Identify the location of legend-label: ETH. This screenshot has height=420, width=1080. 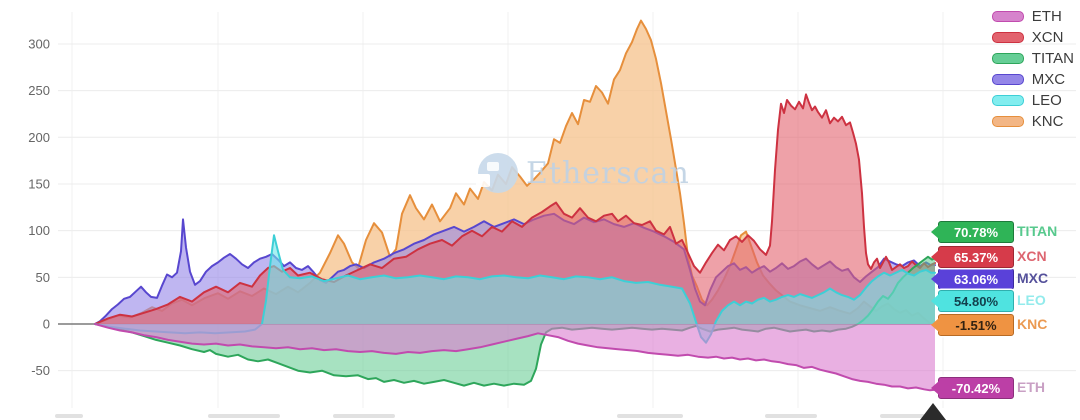
(1046, 16).